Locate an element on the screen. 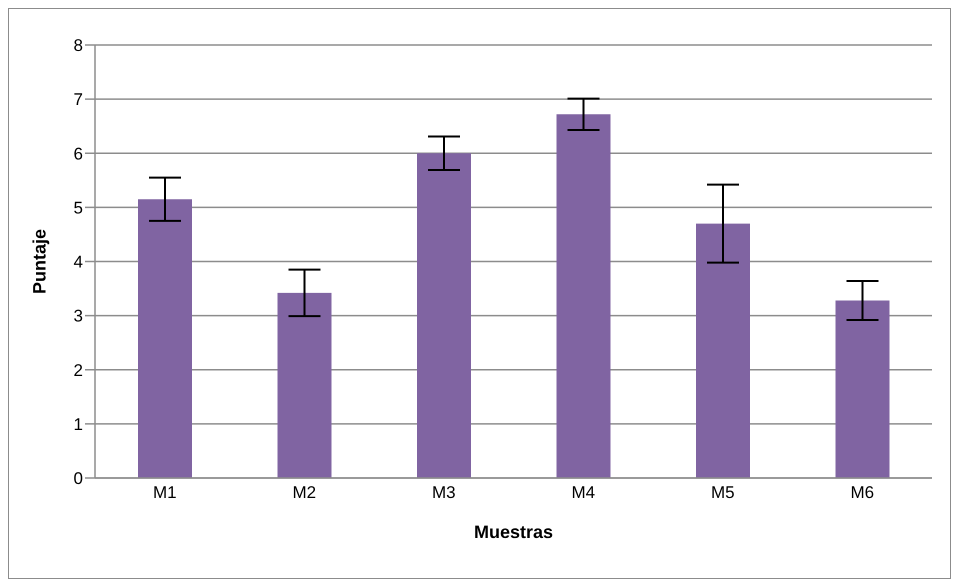 This screenshot has height=587, width=959. y-tick-label: 0 is located at coordinates (78, 478).